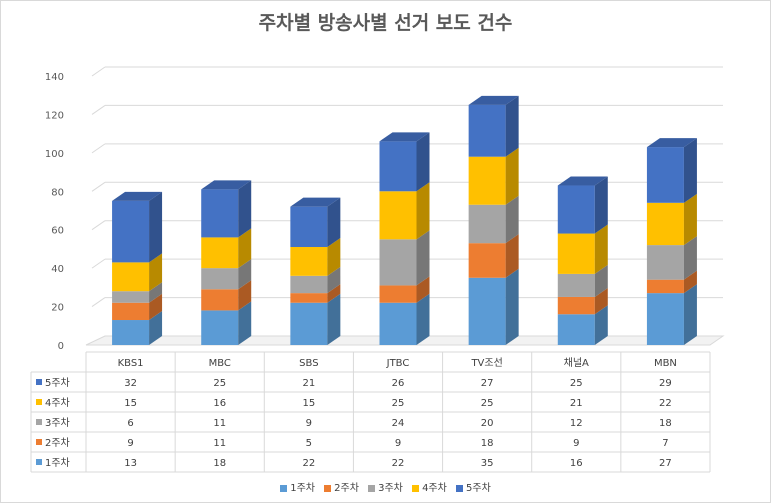  I want to click on legend-label: 2주차, so click(346, 488).